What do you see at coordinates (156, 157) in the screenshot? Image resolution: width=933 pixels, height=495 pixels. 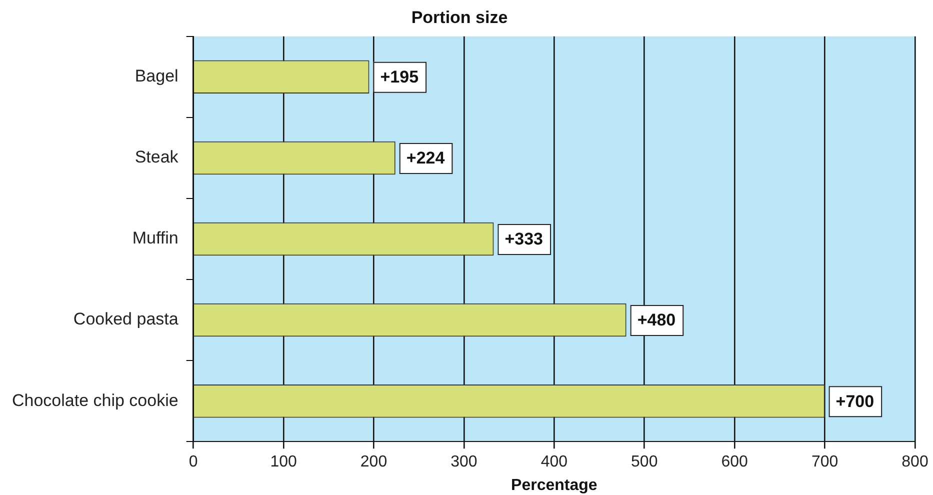 I see `y-tick-label: Steak` at bounding box center [156, 157].